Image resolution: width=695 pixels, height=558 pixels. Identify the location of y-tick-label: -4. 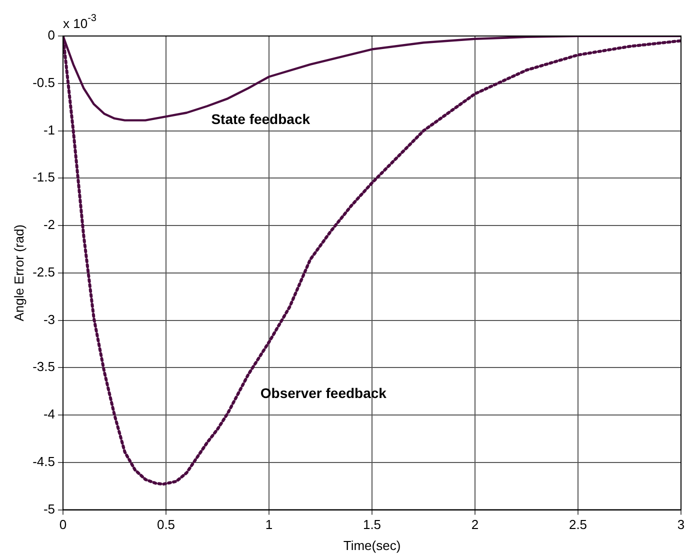
(49, 414).